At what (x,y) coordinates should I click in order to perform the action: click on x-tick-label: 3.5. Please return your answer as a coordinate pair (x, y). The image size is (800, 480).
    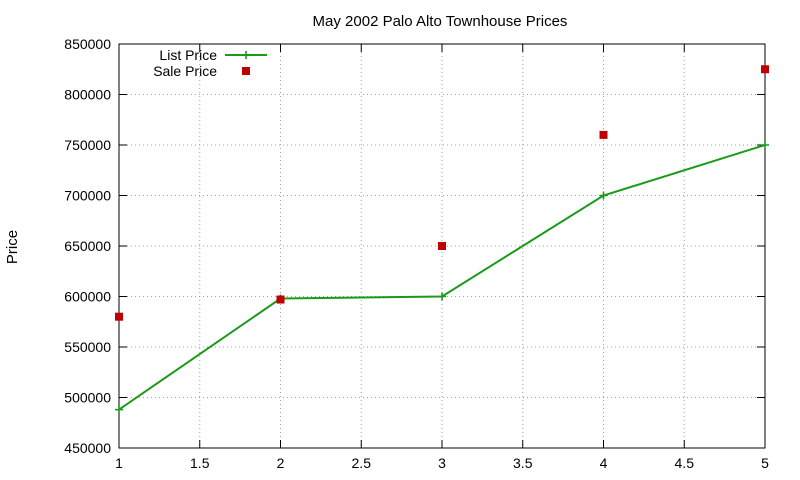
    Looking at the image, I should click on (523, 463).